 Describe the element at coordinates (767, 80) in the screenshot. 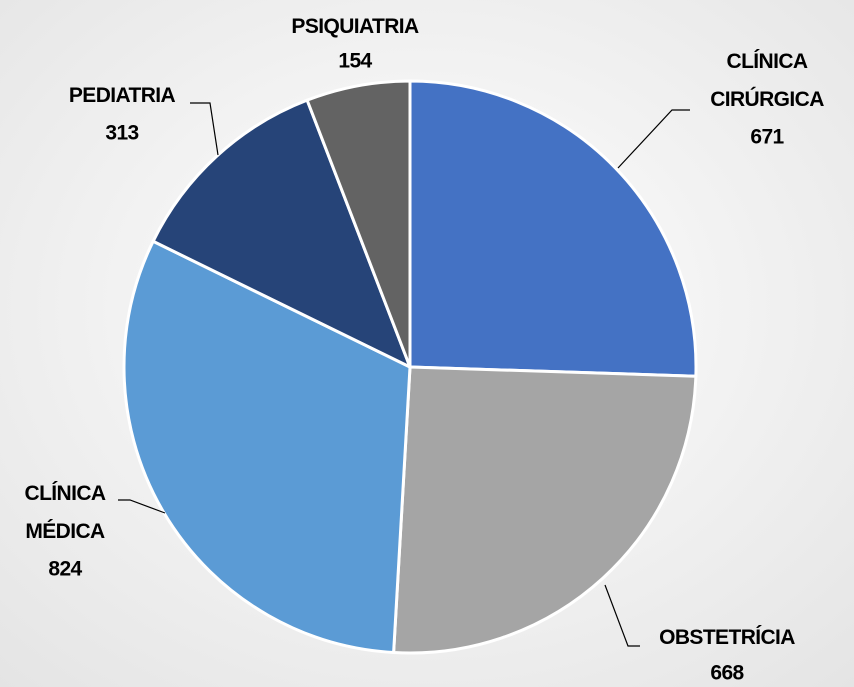

I see `category-label: CLÍNICA CIRÚRGICA` at that location.